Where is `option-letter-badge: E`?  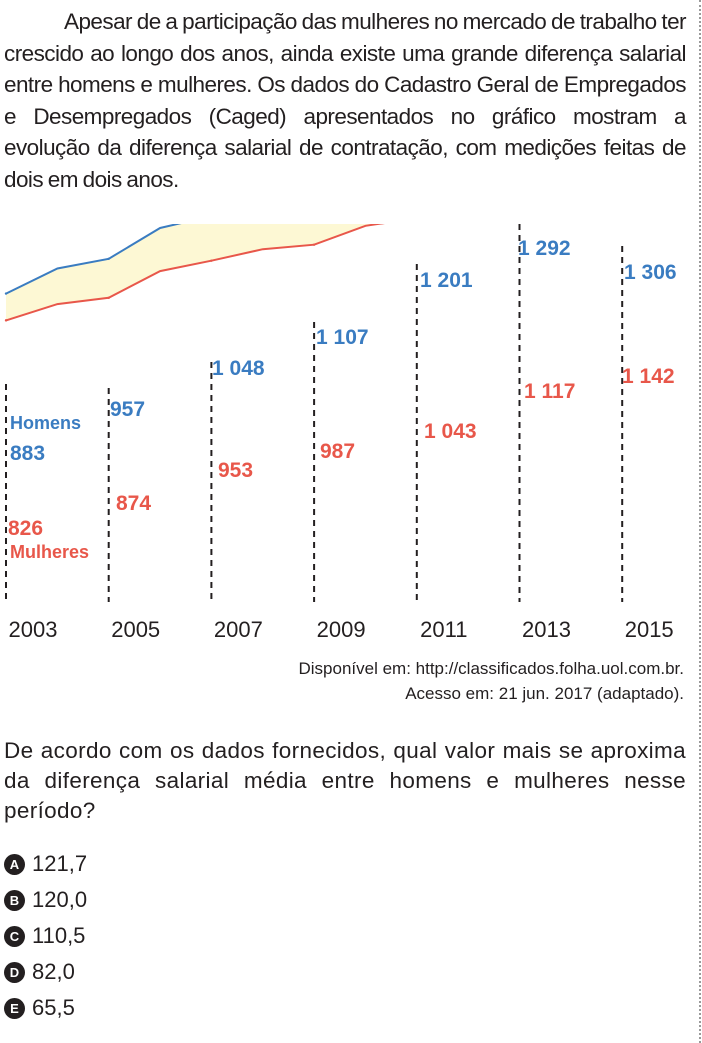 option-letter-badge: E is located at coordinates (14, 1008).